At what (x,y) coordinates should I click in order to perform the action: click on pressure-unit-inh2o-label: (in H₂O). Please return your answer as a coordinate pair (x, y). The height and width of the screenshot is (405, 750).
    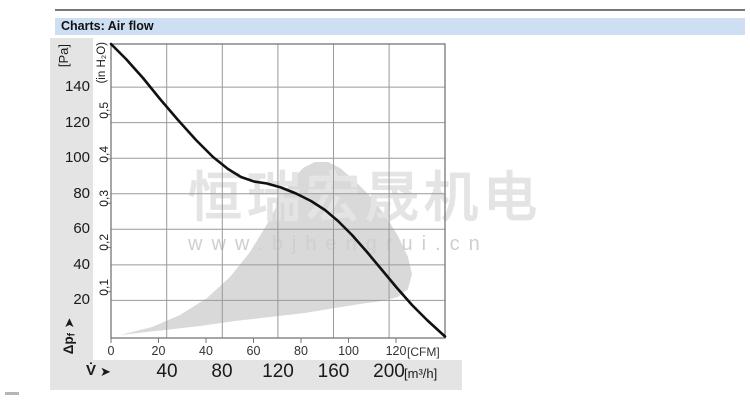
    Looking at the image, I should click on (102, 63).